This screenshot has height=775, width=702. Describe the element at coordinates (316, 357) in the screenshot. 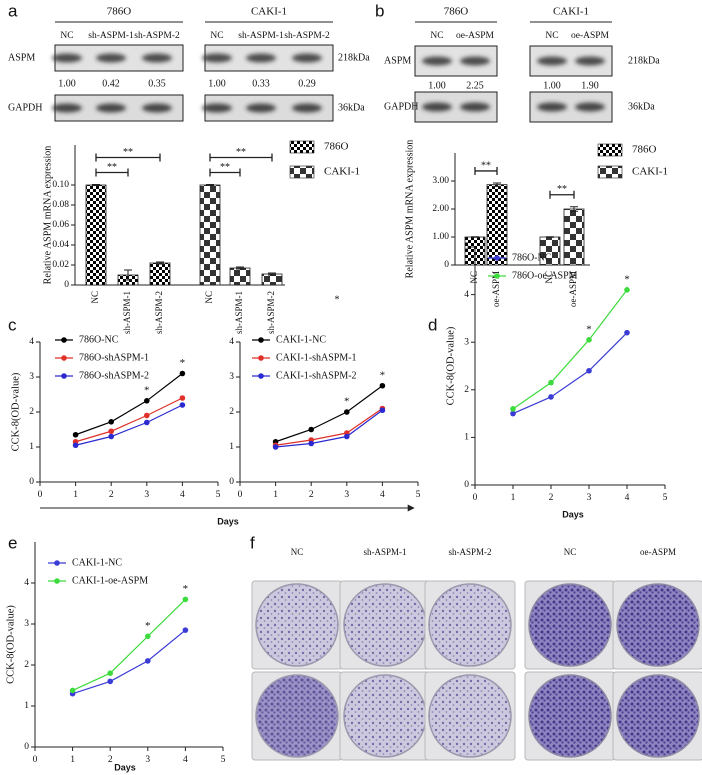

I see `legend-label: CAKI-1-shASPM-1` at that location.